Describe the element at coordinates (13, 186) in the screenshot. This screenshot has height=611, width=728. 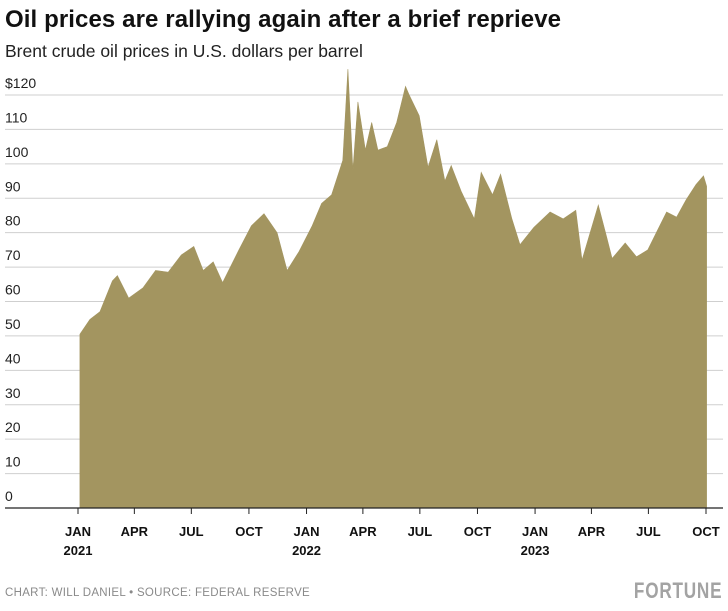
I see `y-tick-label: 90` at that location.